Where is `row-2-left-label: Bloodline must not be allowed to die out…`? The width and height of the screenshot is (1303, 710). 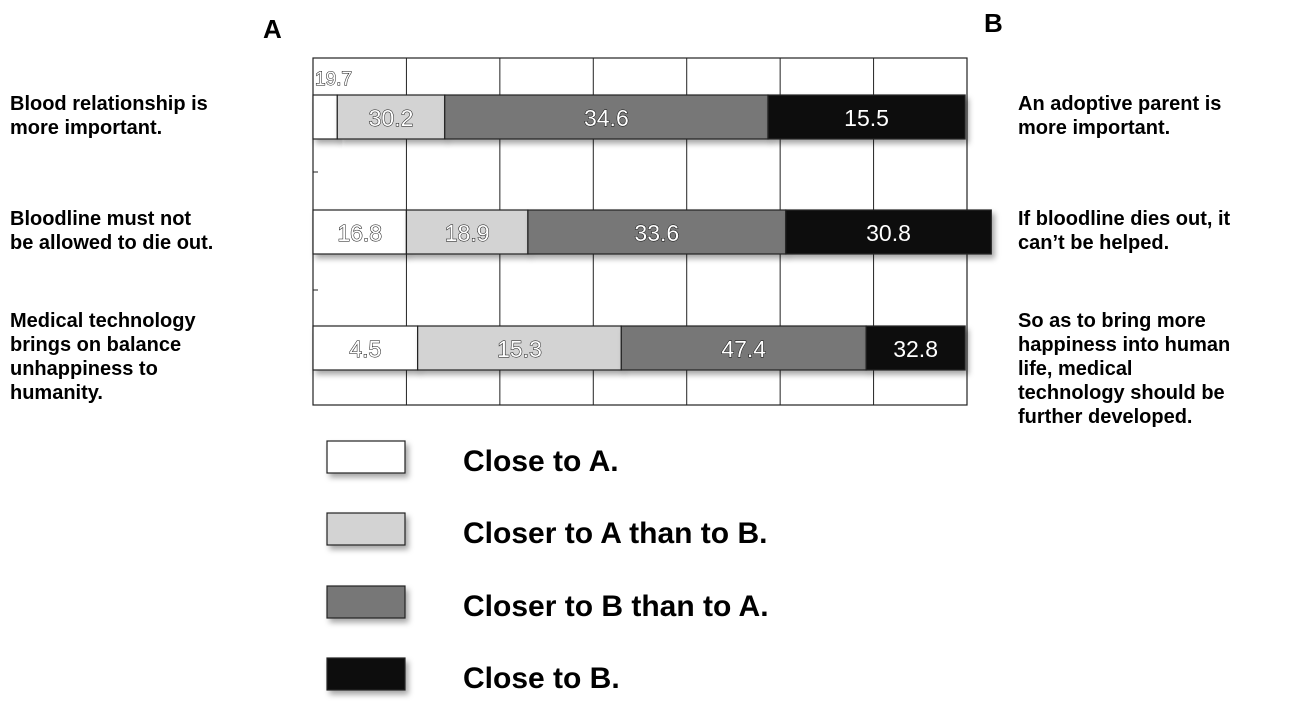 row-2-left-label: Bloodline must not be allowed to die out… is located at coordinates (112, 231).